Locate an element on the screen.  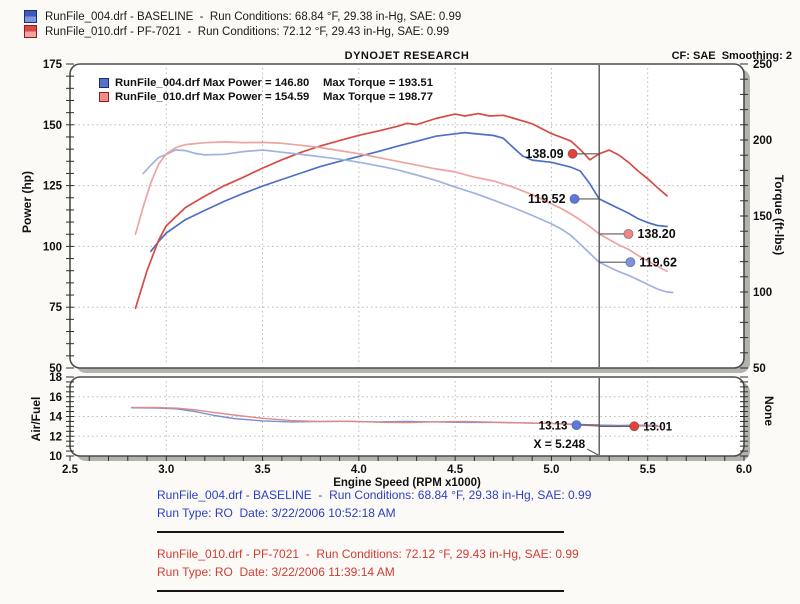
torque-axis-title: Torque (ft-lbs) is located at coordinates (779, 215).